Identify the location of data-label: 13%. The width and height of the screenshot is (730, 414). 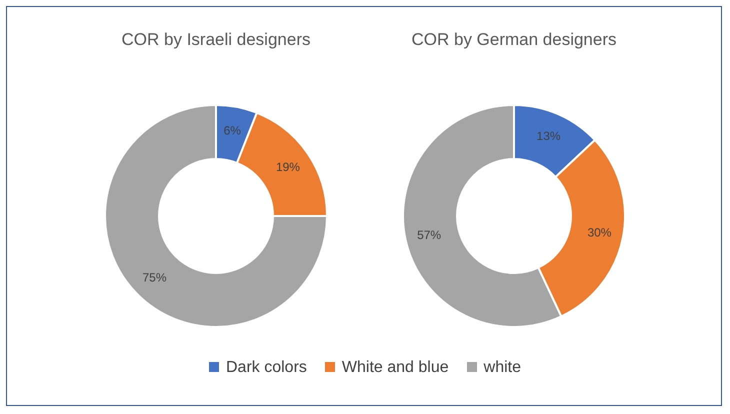
(548, 136).